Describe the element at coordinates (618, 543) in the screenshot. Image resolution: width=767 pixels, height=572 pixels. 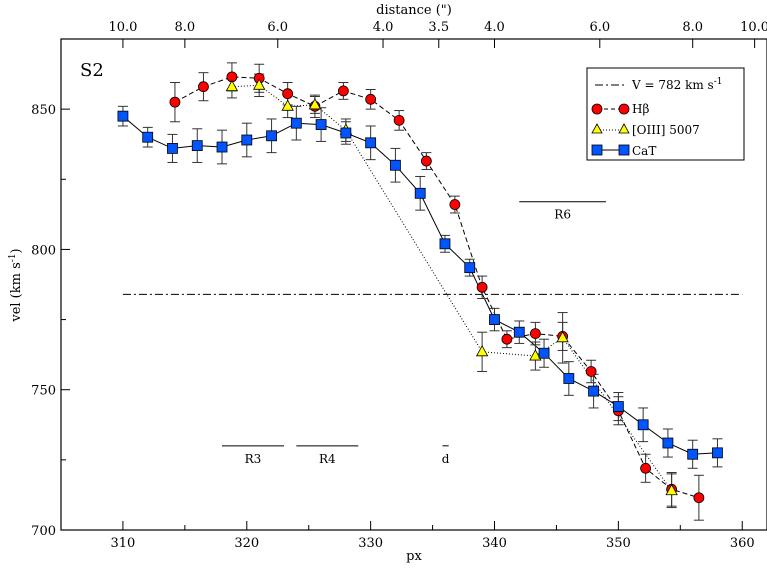
I see `x-tick-label: 350` at that location.